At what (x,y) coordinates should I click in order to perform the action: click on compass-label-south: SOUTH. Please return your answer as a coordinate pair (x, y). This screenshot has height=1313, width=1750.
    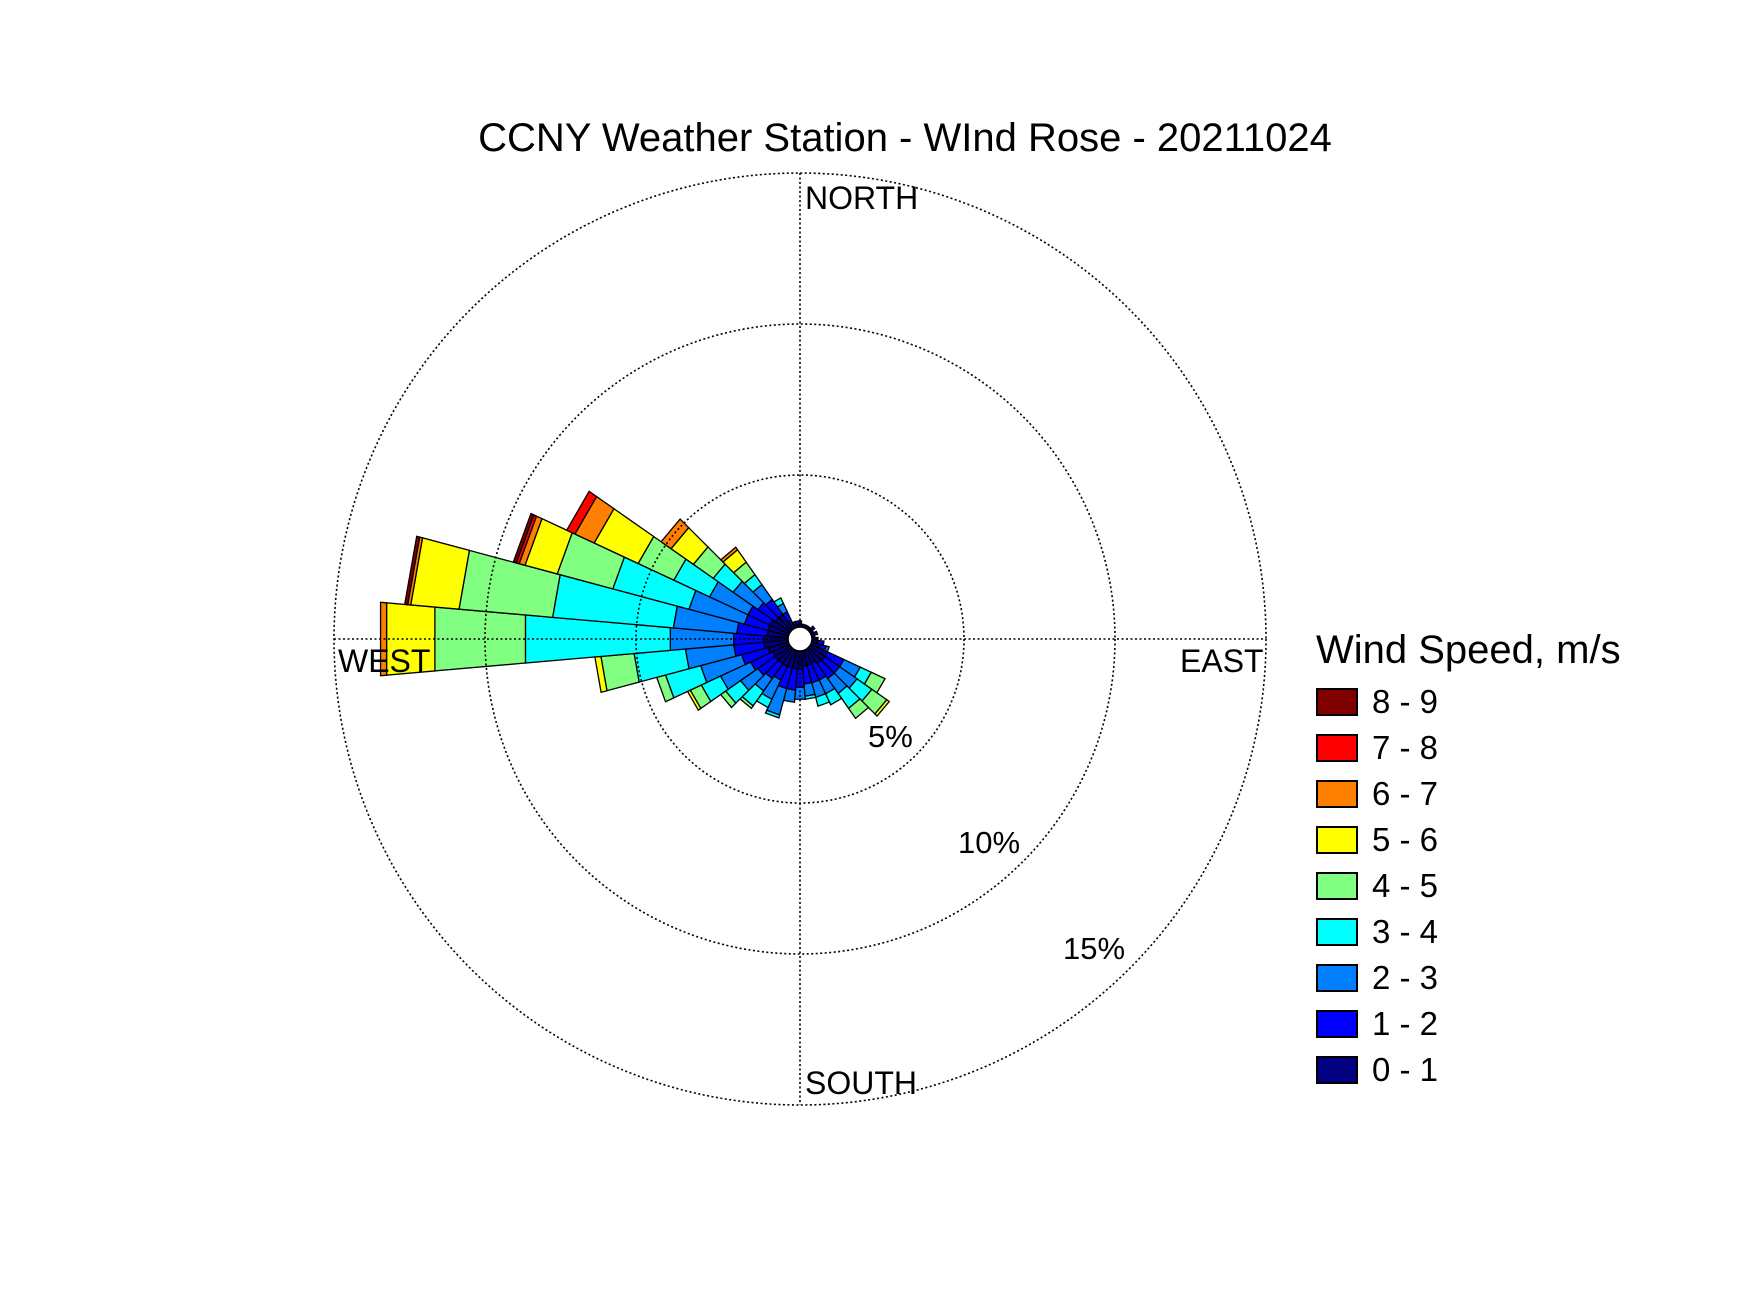
    Looking at the image, I should click on (861, 1083).